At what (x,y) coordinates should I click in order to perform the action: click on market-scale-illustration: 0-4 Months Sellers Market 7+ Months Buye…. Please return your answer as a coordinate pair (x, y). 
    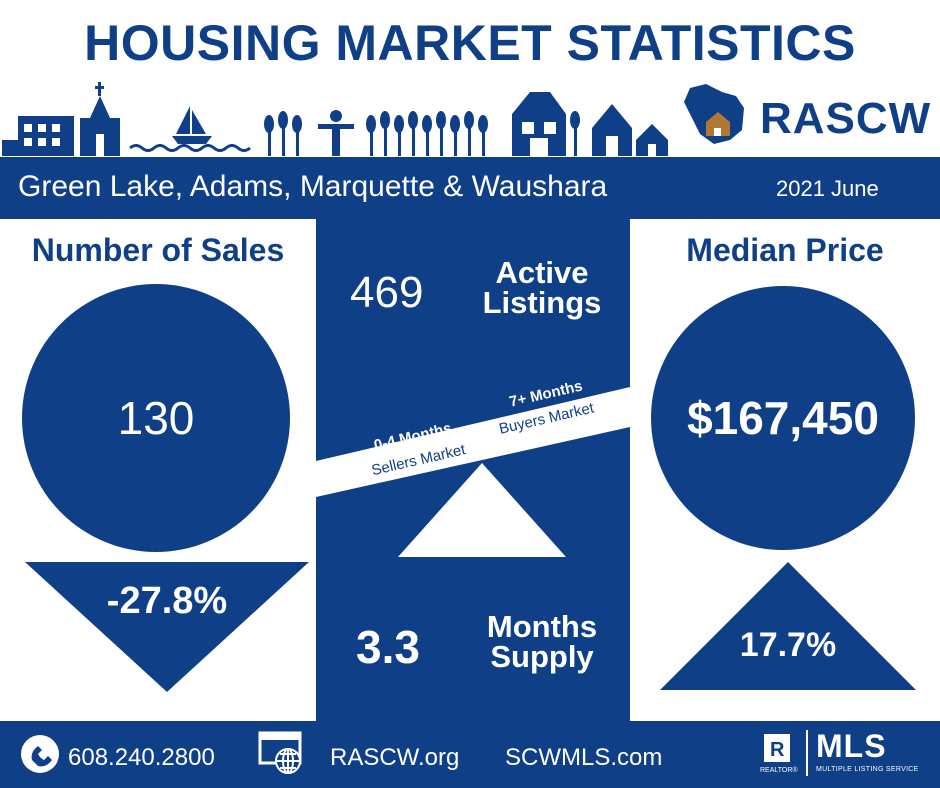
    Looking at the image, I should click on (473, 467).